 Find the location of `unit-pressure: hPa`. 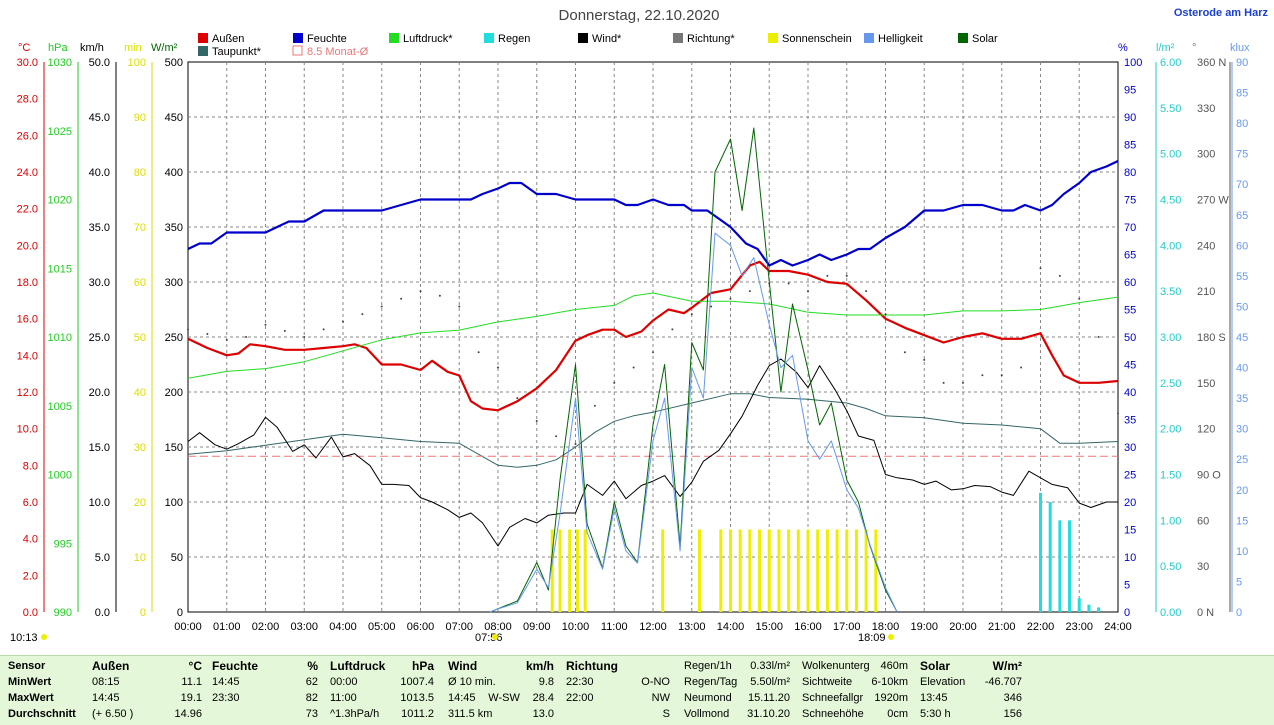

unit-pressure: hPa is located at coordinates (58, 48).